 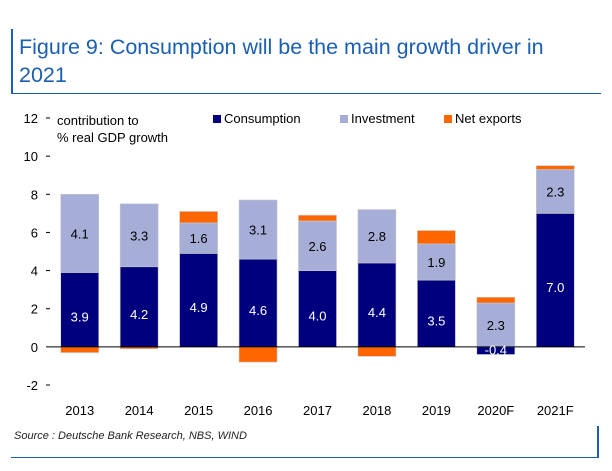 I want to click on legend-label-investment: Investment, so click(x=383, y=118).